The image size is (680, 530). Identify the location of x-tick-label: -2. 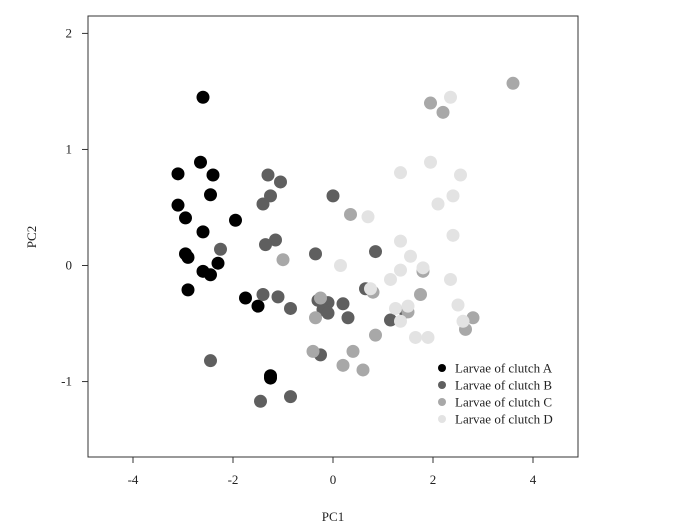
(233, 479).